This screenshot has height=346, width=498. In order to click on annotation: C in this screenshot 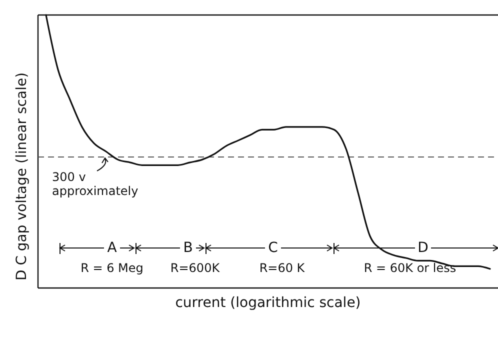, I will do `click(273, 248)`.